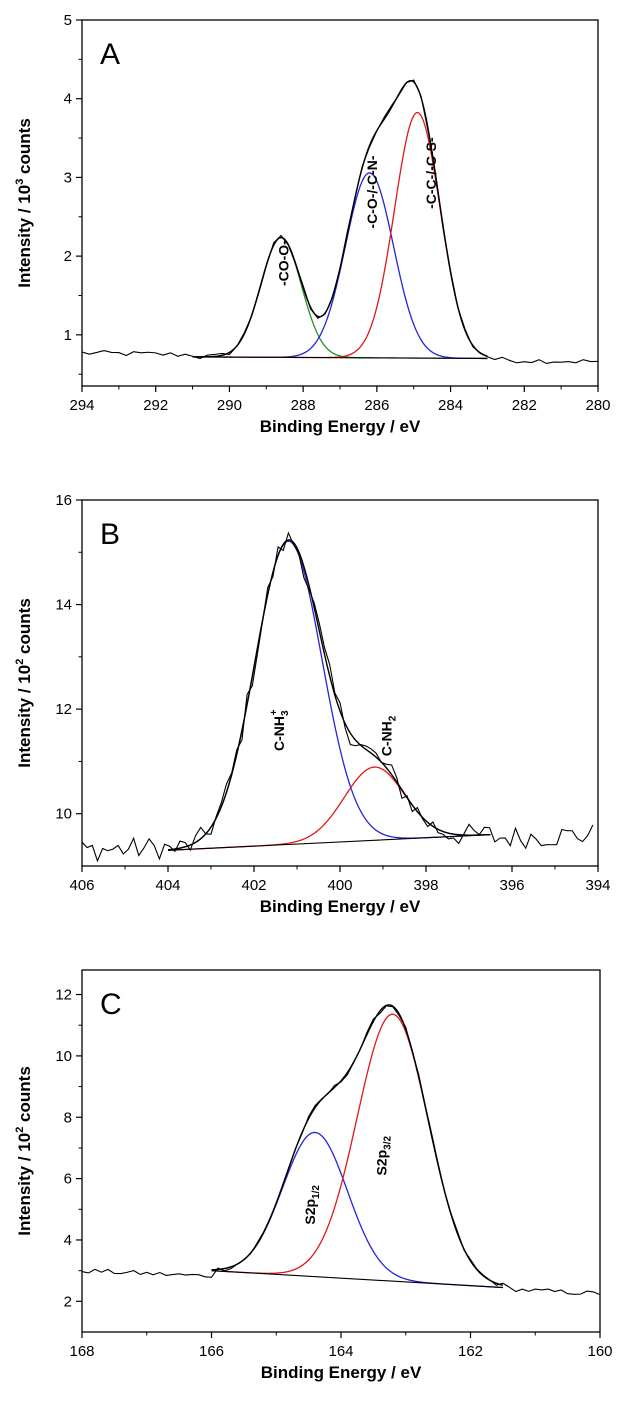 Image resolution: width=619 pixels, height=1412 pixels. I want to click on x-tick-label: 292, so click(155, 405).